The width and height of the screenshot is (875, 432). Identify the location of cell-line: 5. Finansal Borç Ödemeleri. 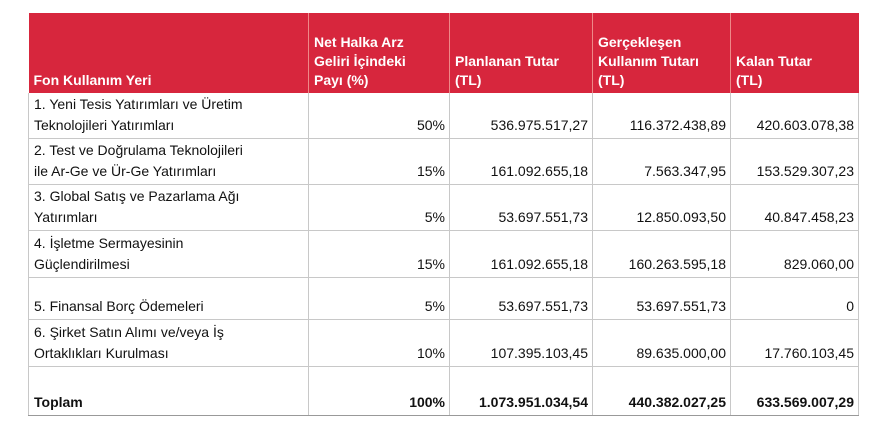
(119, 306).